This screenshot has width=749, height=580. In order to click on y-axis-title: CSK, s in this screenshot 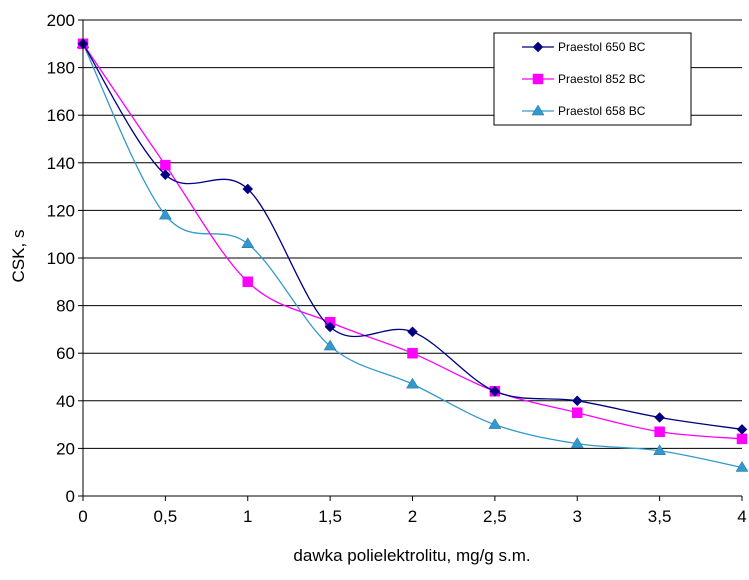, I will do `click(18, 256)`.